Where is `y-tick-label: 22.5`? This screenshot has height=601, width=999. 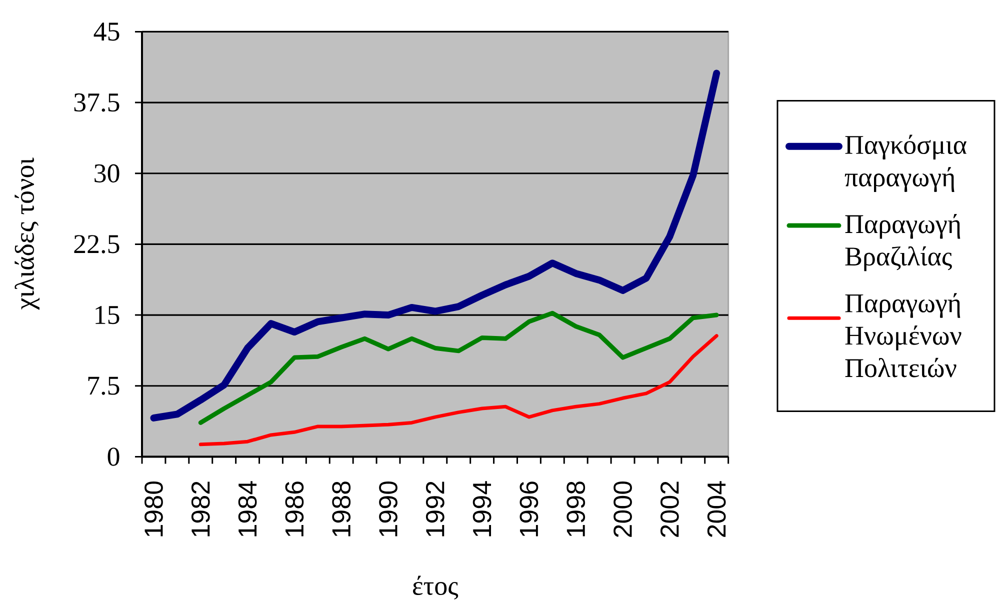 y-tick-label: 22.5 is located at coordinates (97, 244).